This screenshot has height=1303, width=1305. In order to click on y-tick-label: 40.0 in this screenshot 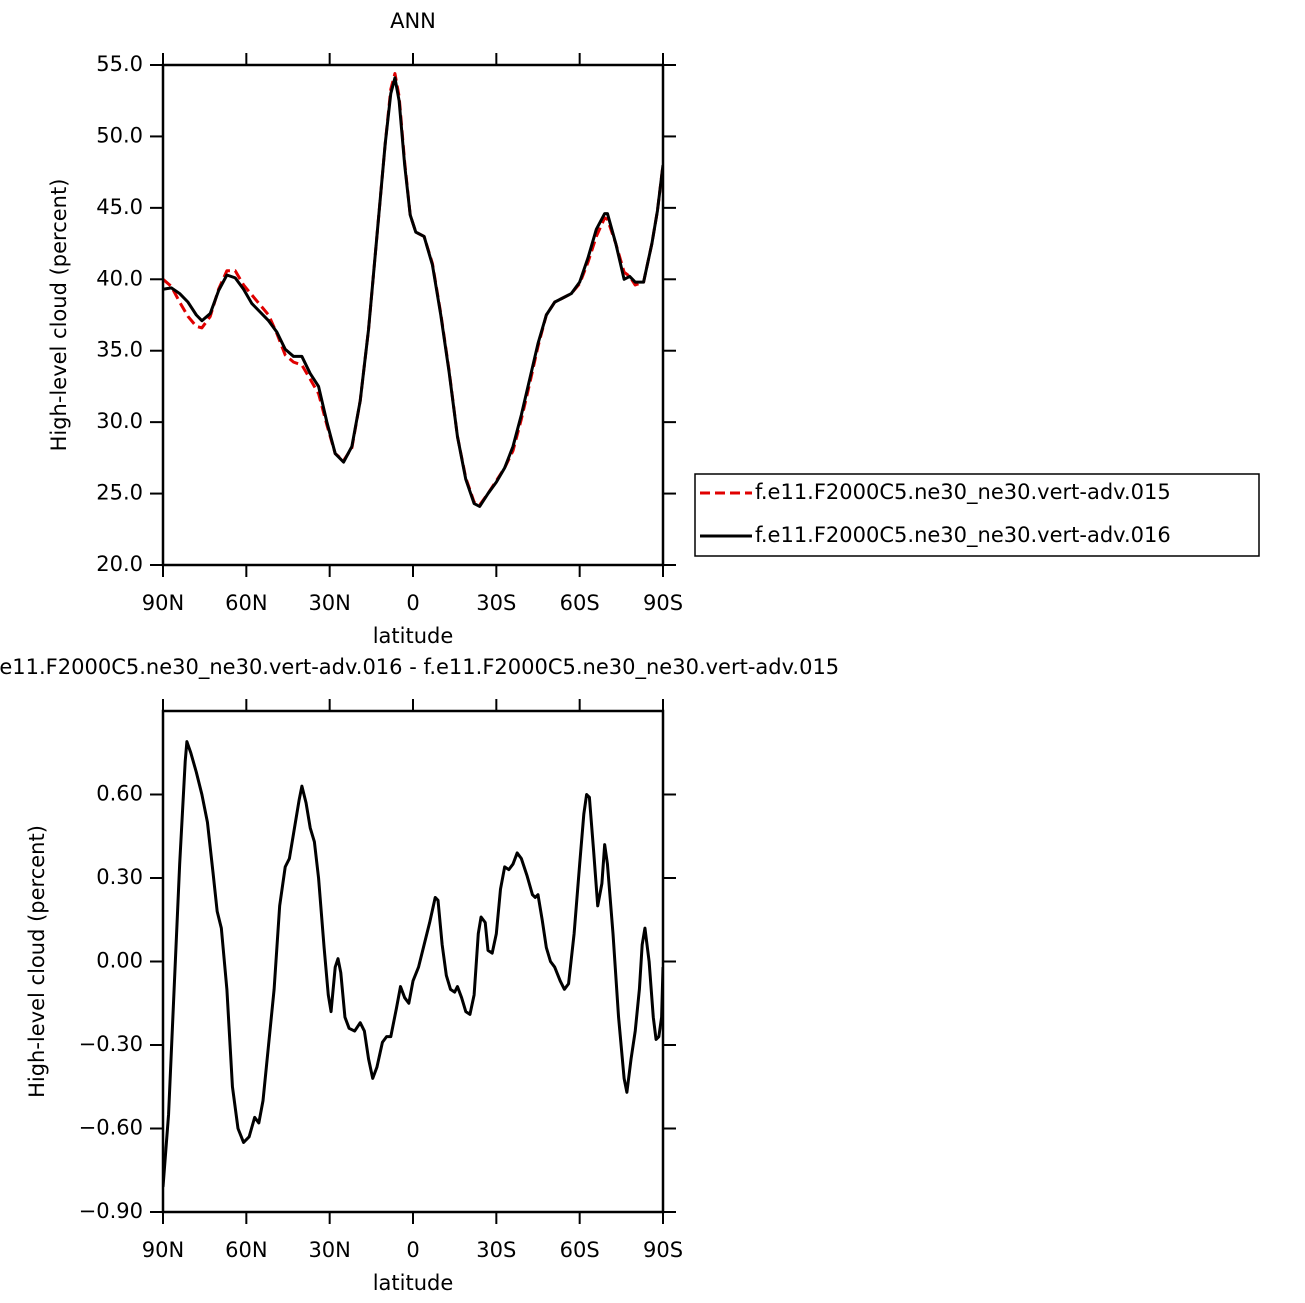, I will do `click(119, 278)`.